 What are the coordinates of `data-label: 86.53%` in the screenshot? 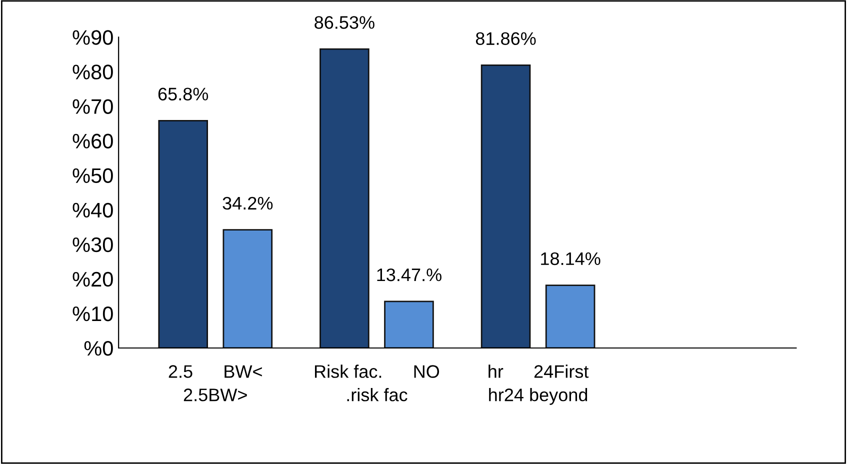 It's located at (344, 22).